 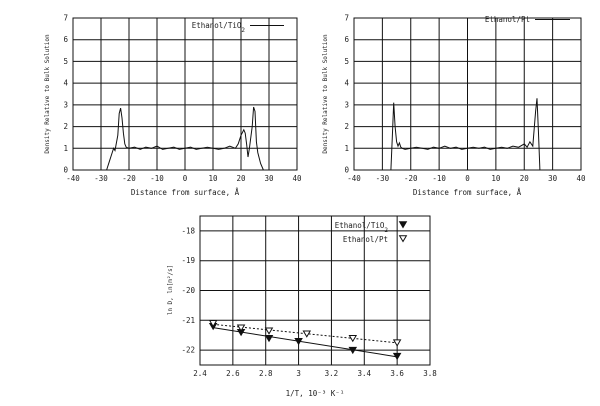 I want to click on legend-label-pt: Ethanol/Pt, so click(x=365, y=239).